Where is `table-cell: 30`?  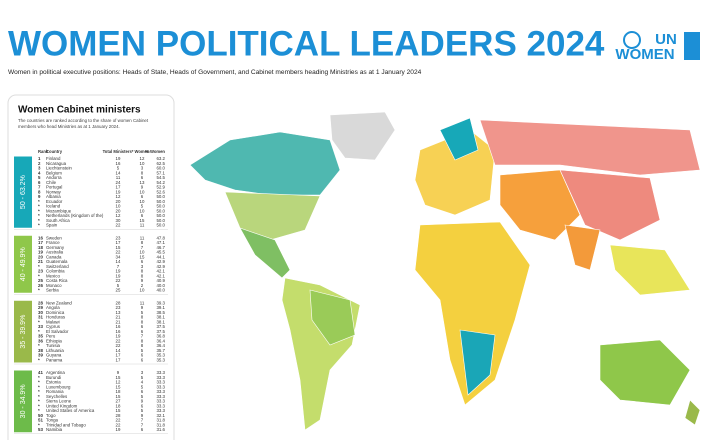 table-cell: 30 is located at coordinates (40, 312).